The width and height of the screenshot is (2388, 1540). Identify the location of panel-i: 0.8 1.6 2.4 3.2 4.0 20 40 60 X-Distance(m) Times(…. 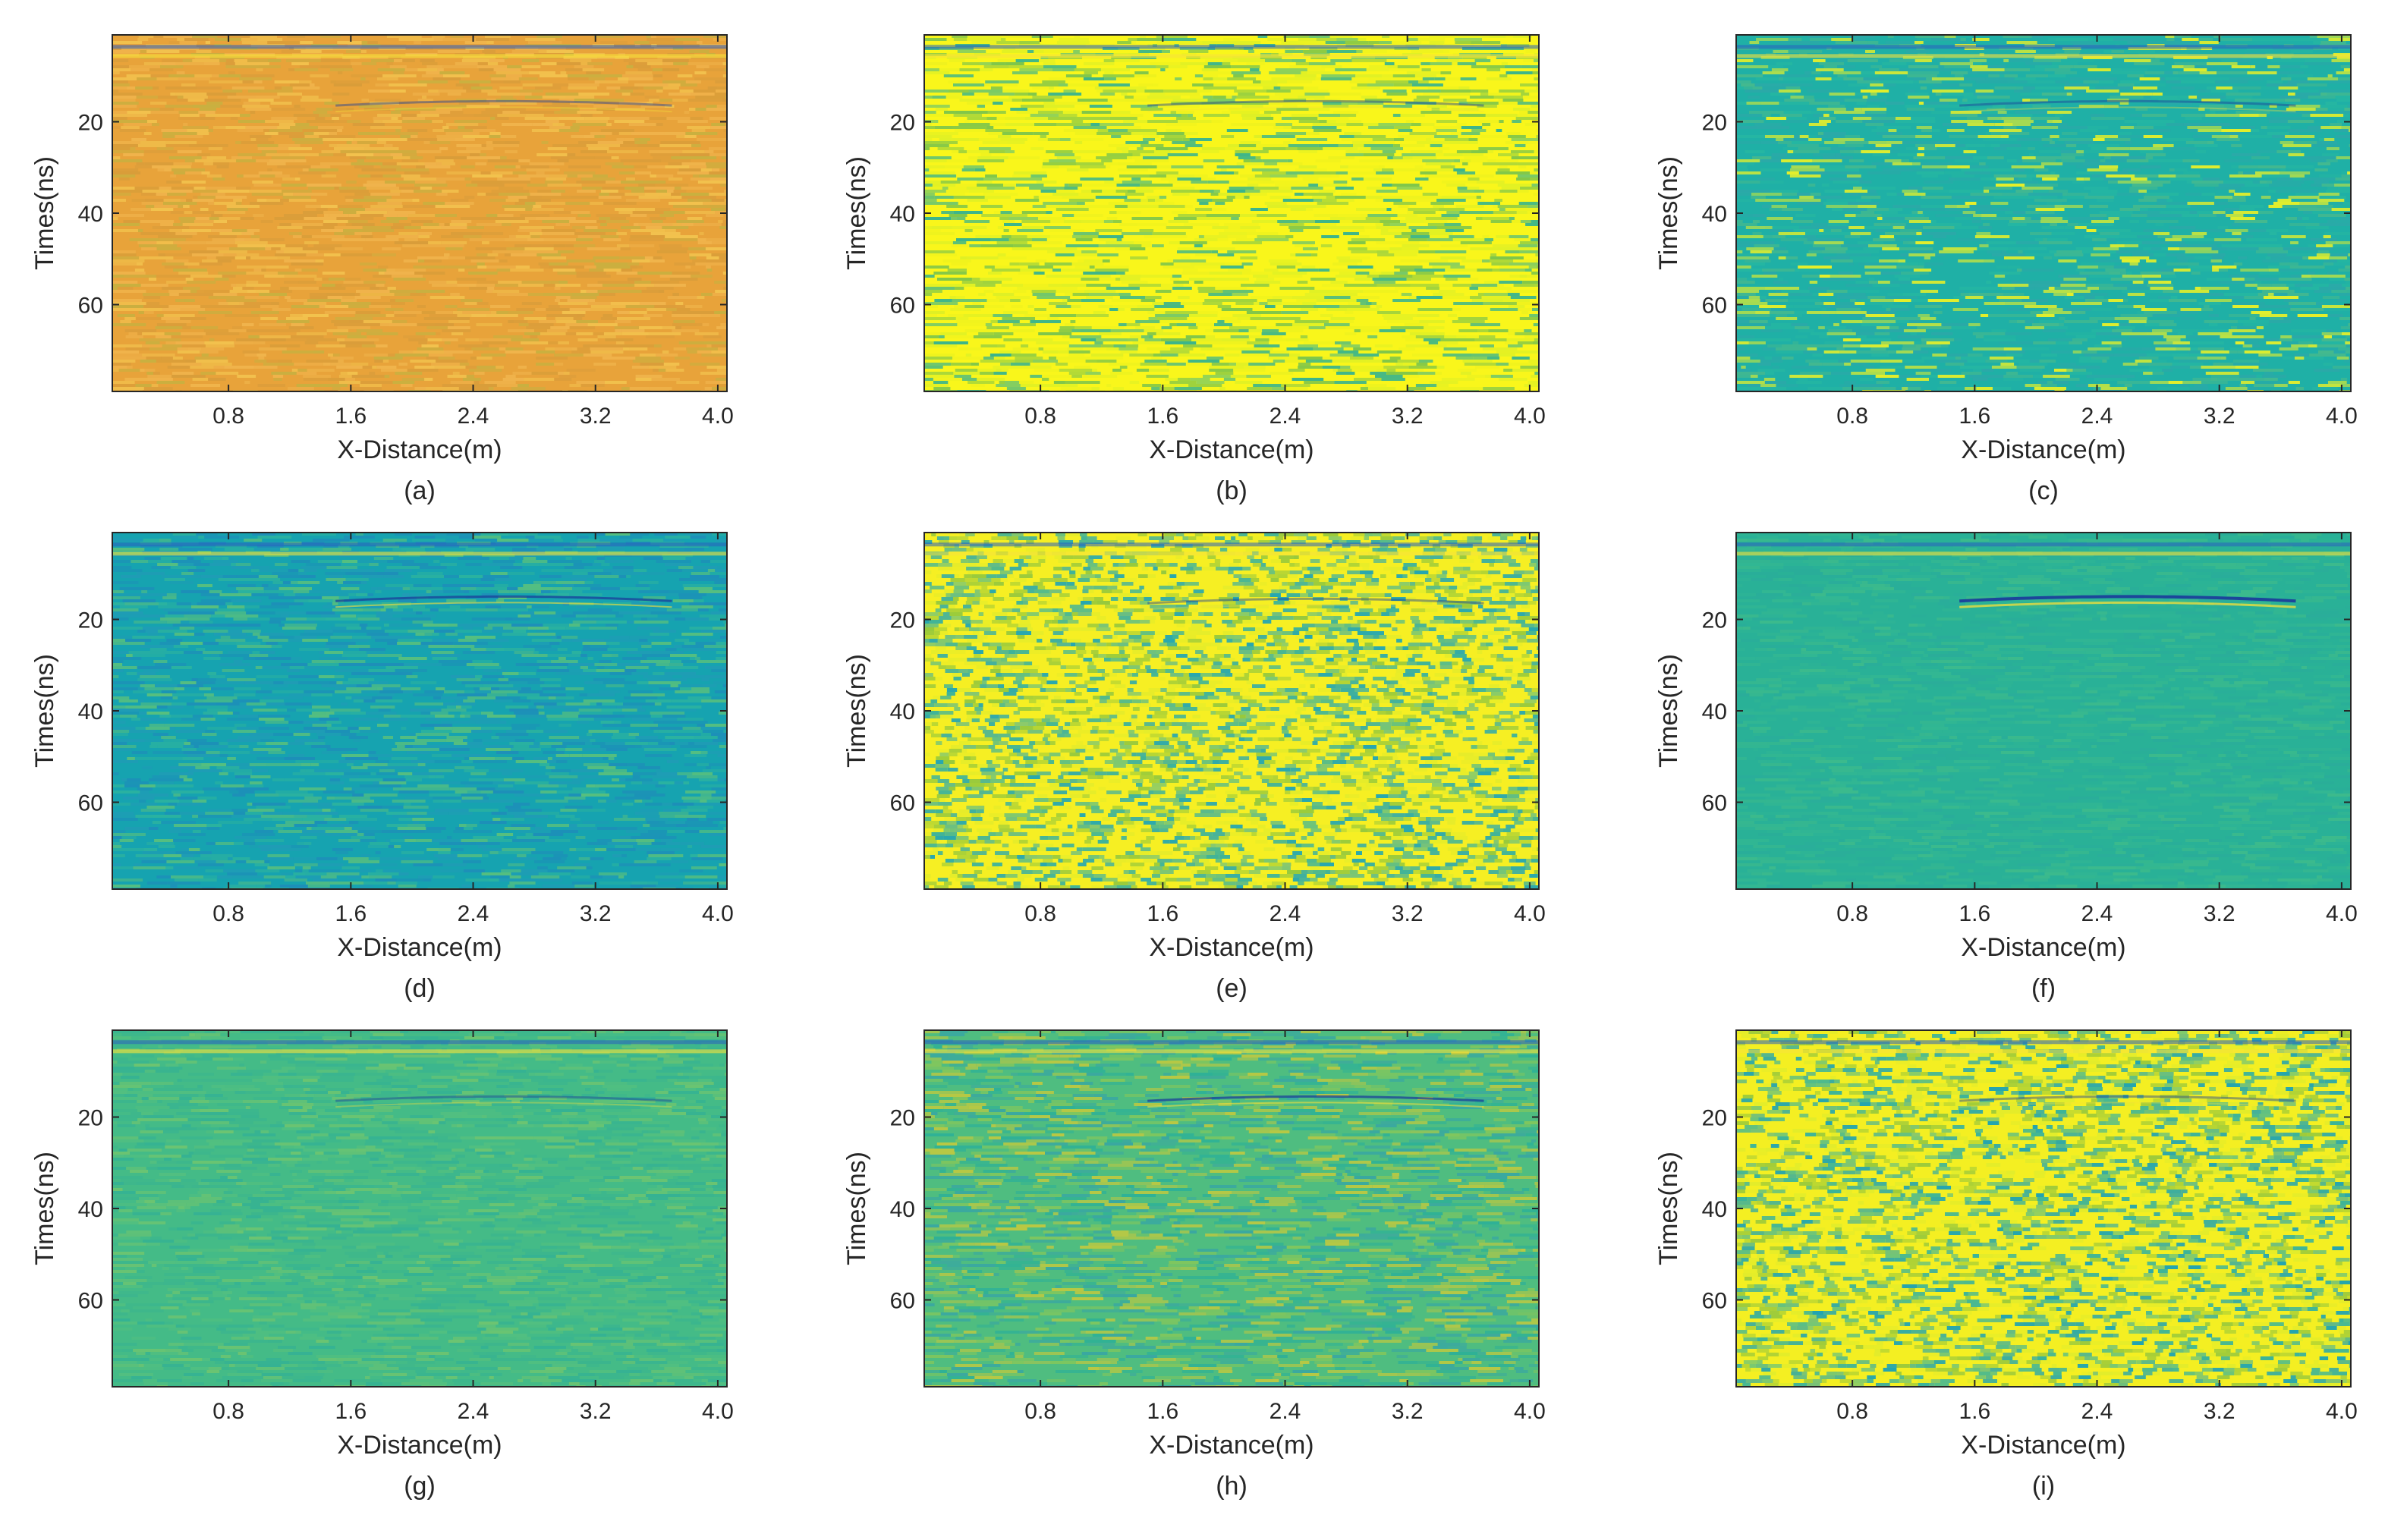
(2006, 1265).